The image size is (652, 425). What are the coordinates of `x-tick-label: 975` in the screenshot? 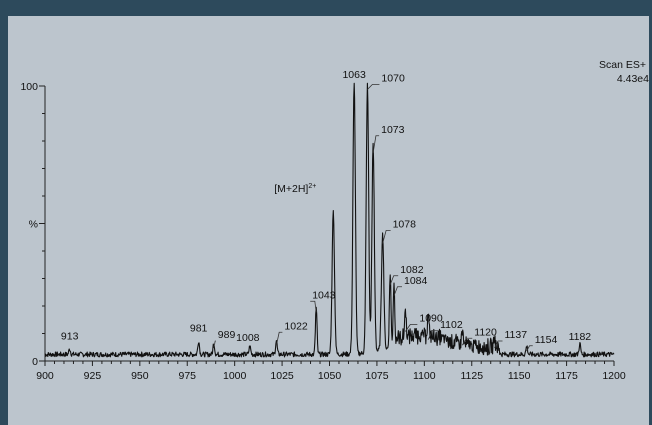 It's located at (187, 376).